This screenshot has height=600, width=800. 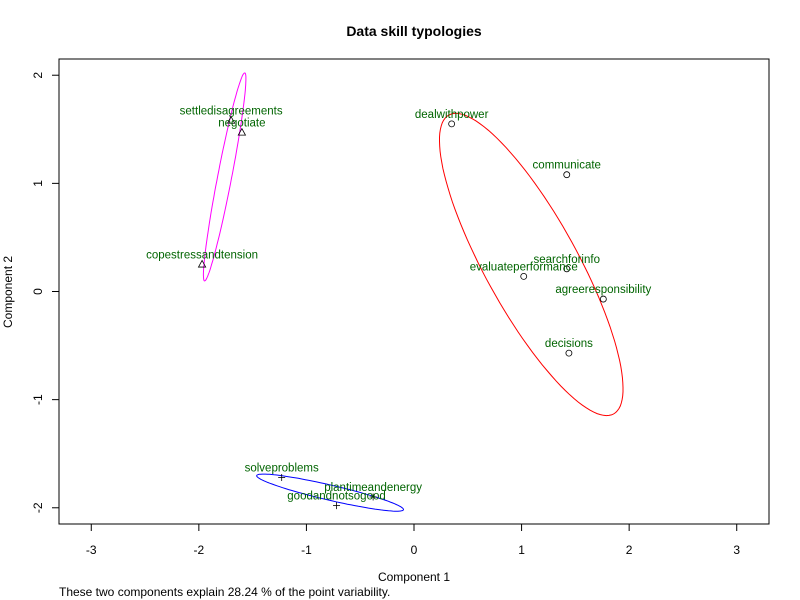 What do you see at coordinates (414, 31) in the screenshot?
I see `chart-title: Data skill typologies` at bounding box center [414, 31].